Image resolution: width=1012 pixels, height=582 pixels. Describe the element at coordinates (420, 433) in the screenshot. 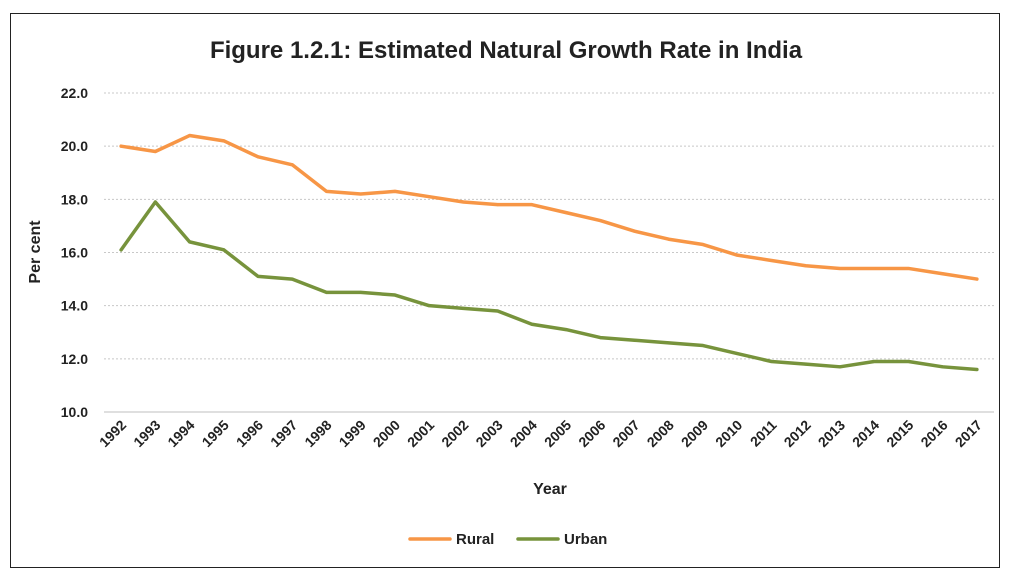

I see `x-tick-label: 2001` at that location.